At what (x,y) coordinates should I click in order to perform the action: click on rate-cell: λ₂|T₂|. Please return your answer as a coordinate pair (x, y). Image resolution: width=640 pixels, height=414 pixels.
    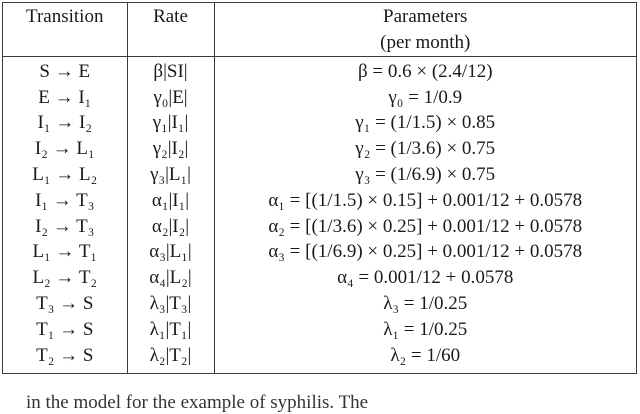
    Looking at the image, I should click on (170, 357).